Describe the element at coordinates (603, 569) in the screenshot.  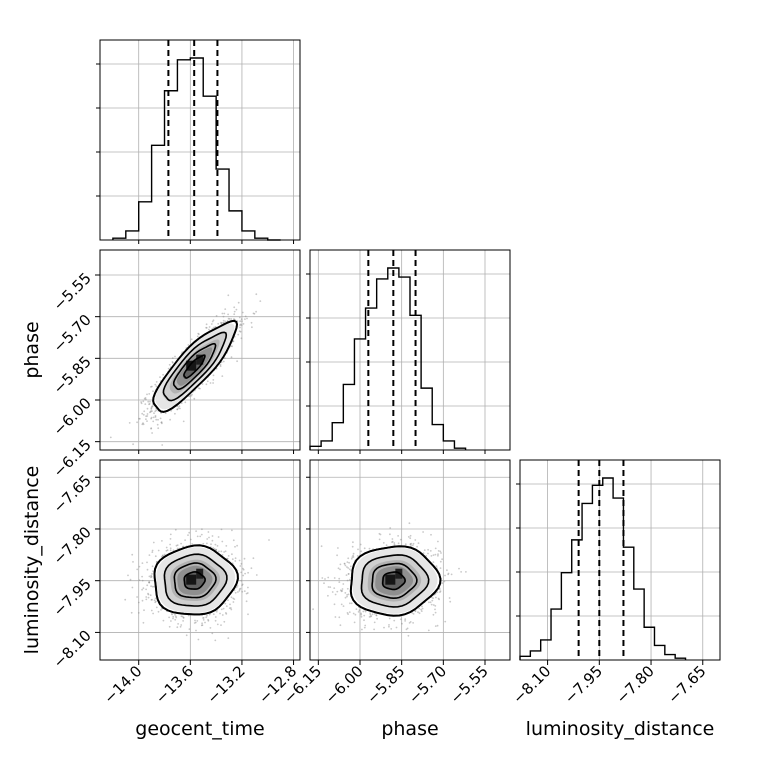
I see `histogram-step-luminosity_distance` at that location.